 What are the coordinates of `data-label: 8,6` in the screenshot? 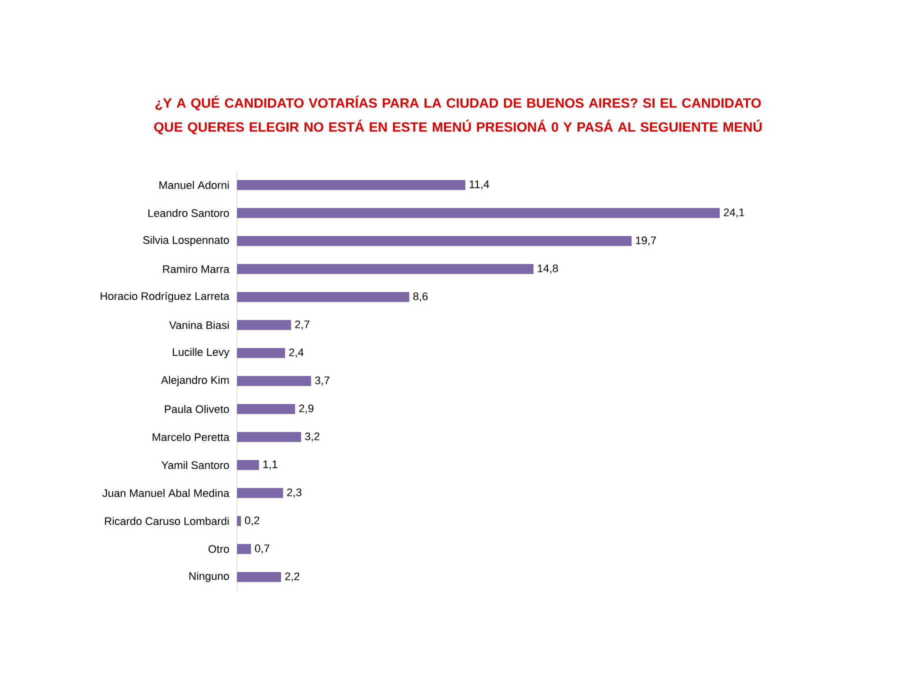 It's located at (420, 297).